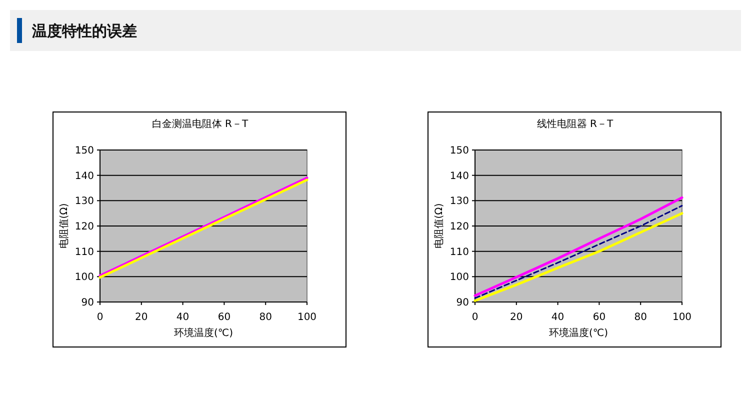 The width and height of the screenshot is (751, 393). Describe the element at coordinates (200, 124) in the screenshot. I see `chart-title: 白金测温电阻体 R－T` at that location.